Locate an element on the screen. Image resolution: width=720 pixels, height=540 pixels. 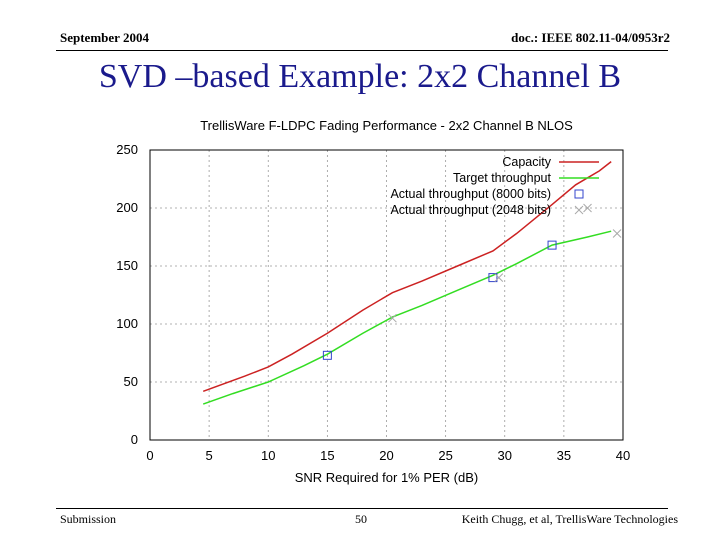
y-tick-label: 200 is located at coordinates (127, 207).